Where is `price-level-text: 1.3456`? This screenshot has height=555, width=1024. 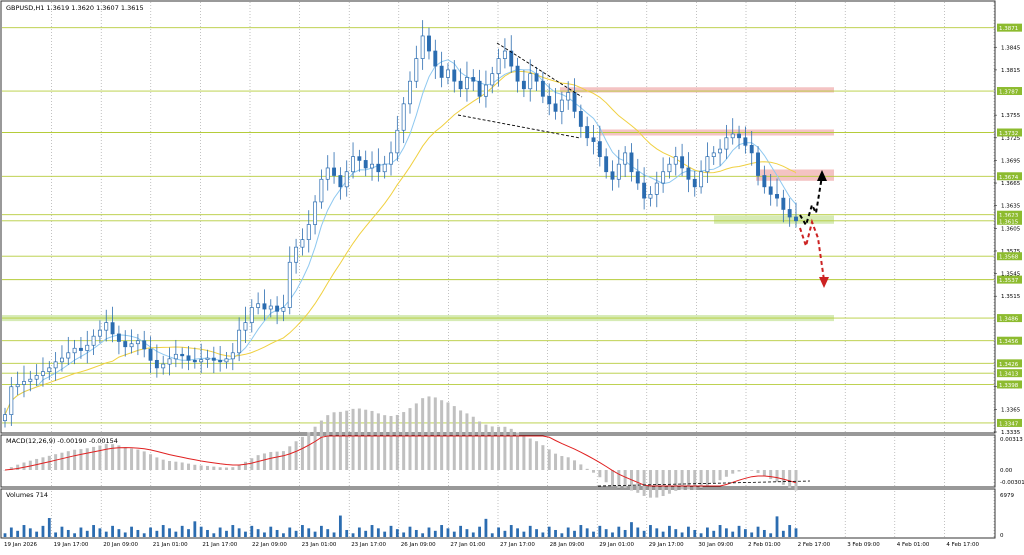 price-level-text: 1.3456 is located at coordinates (1009, 342).